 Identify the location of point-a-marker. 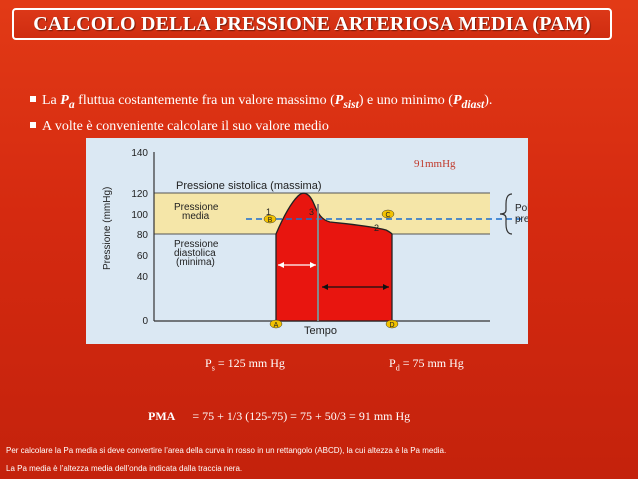
(276, 324).